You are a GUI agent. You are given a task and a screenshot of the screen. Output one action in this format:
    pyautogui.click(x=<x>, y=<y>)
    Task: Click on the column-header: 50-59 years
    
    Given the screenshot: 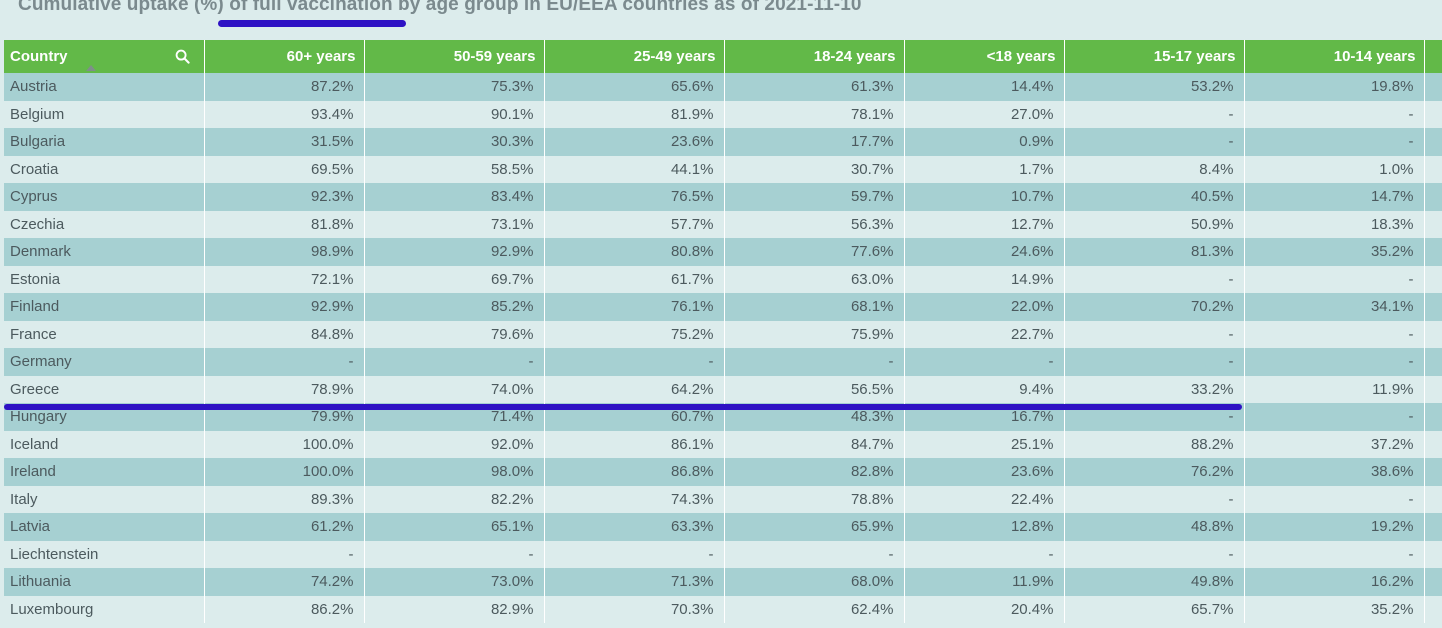 What is the action you would take?
    pyautogui.click(x=454, y=56)
    